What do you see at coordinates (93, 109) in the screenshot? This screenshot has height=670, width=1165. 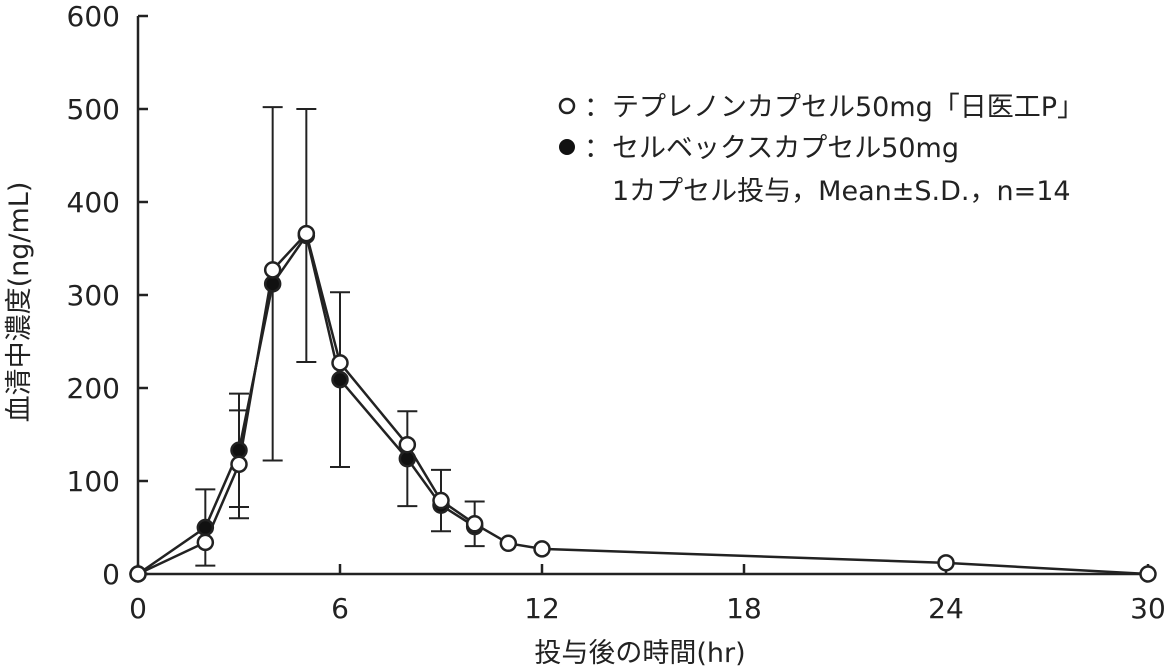 I see `y-tick-label: 500` at bounding box center [93, 109].